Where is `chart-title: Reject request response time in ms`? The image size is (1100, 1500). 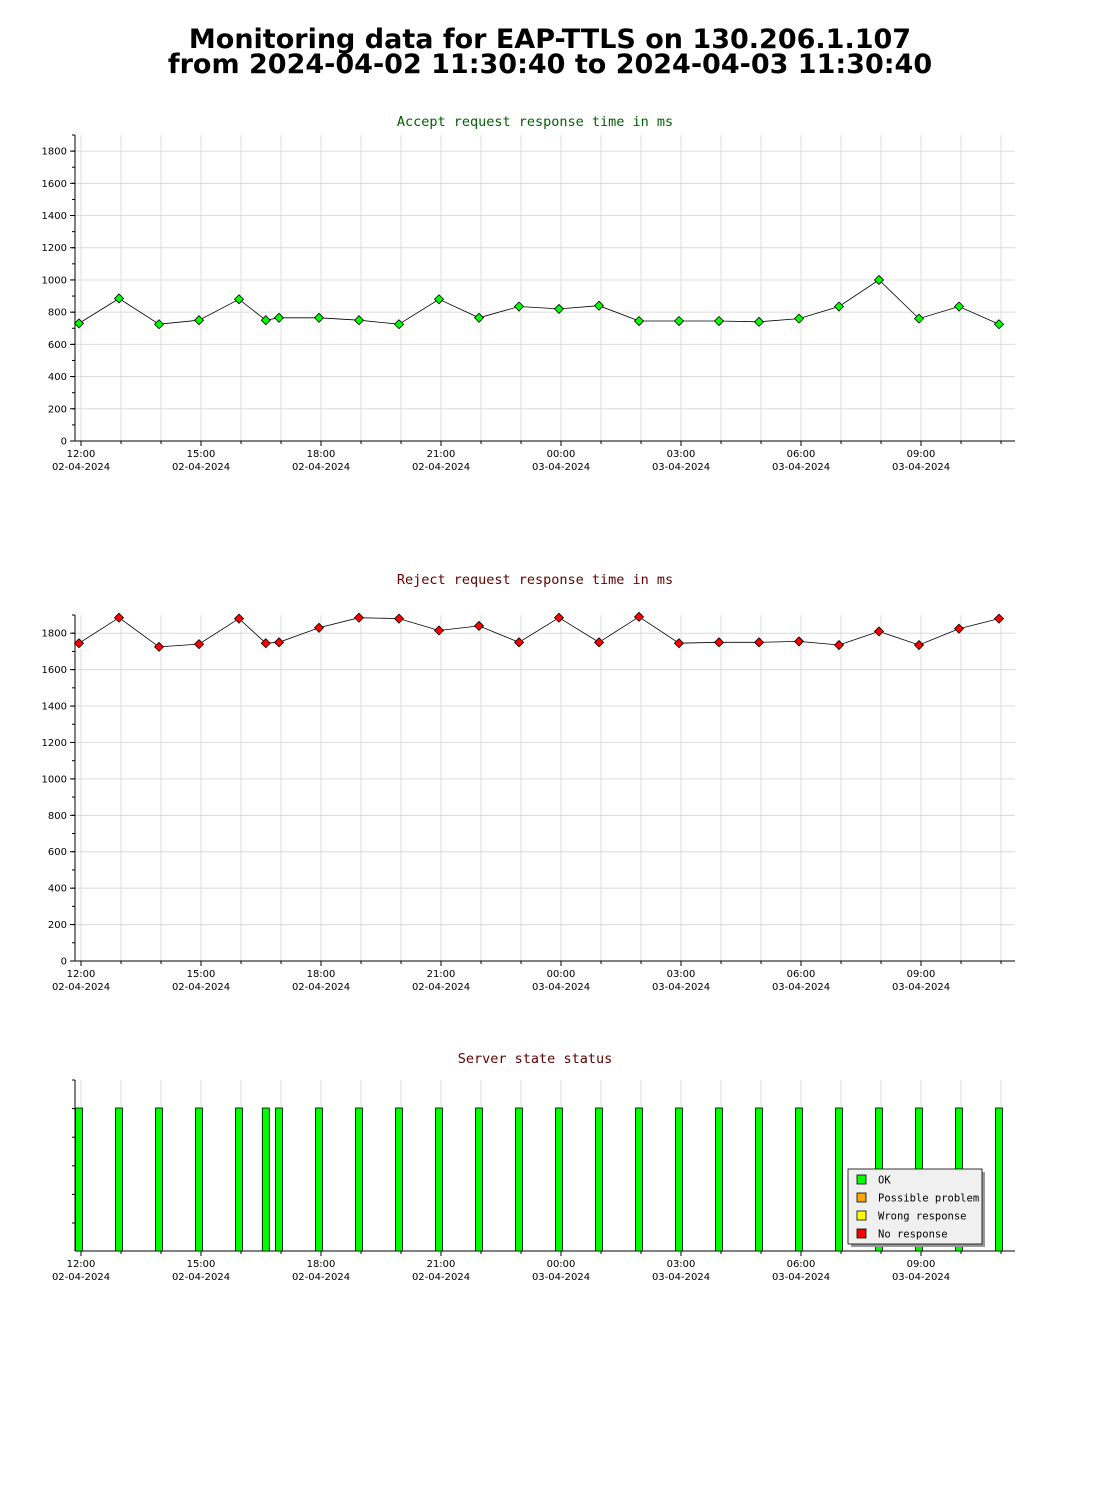
chart-title: Reject request response time in ms is located at coordinates (535, 580).